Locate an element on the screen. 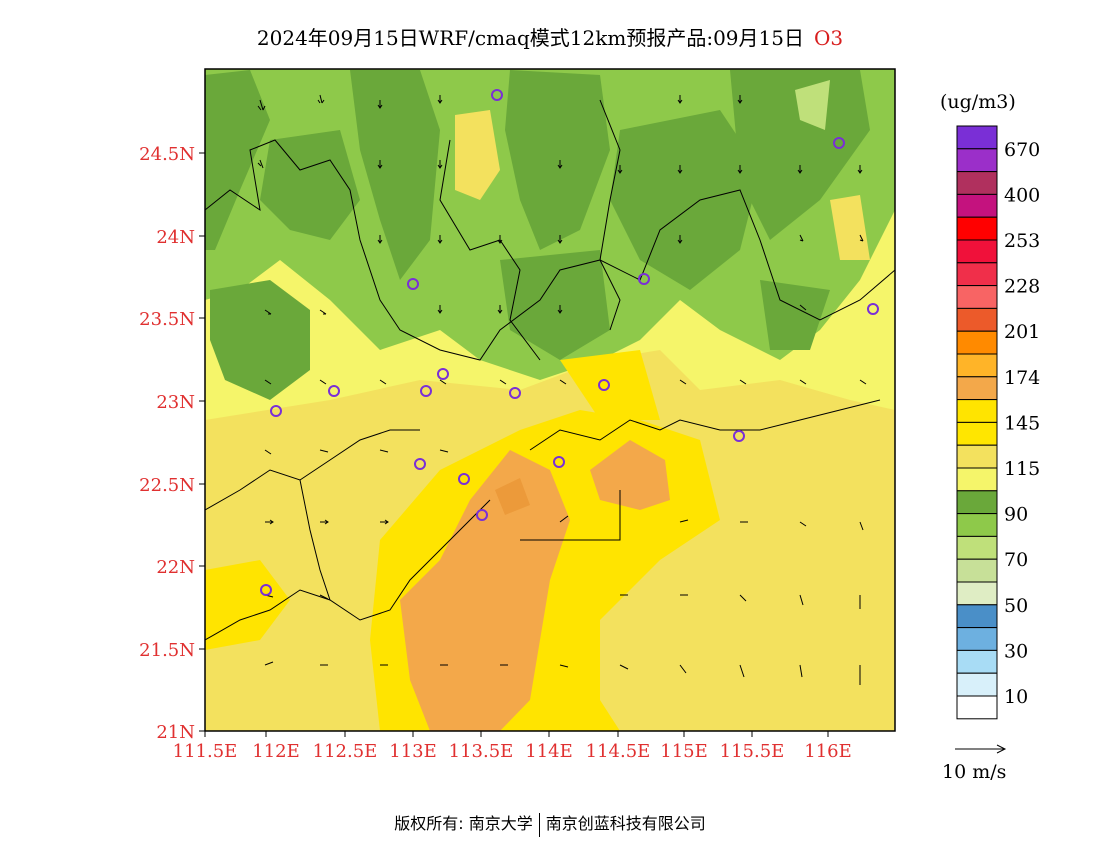 The height and width of the screenshot is (850, 1100). wind-scale-label: 10 m/s is located at coordinates (974, 772).